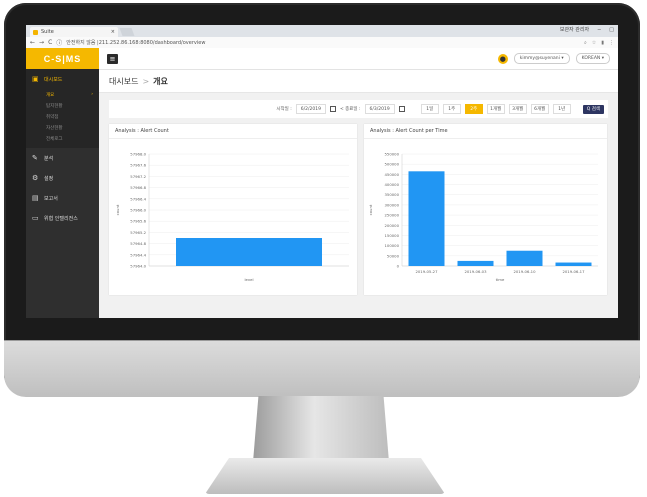 Image resolution: width=647 pixels, height=497 pixels. I want to click on submenu-item-3: 취약점, so click(52, 117).